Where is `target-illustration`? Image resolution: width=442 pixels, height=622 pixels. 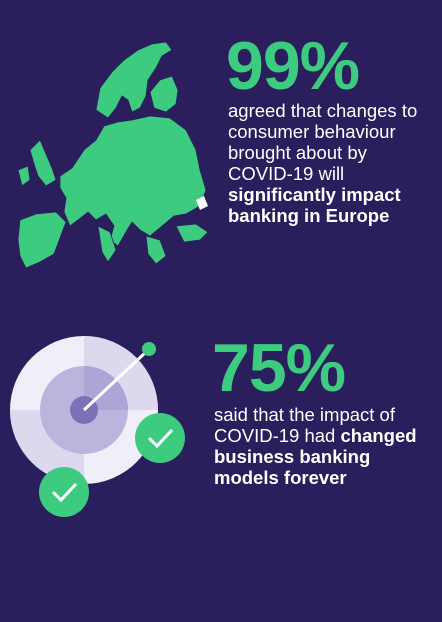
target-illustration is located at coordinates (97, 426).